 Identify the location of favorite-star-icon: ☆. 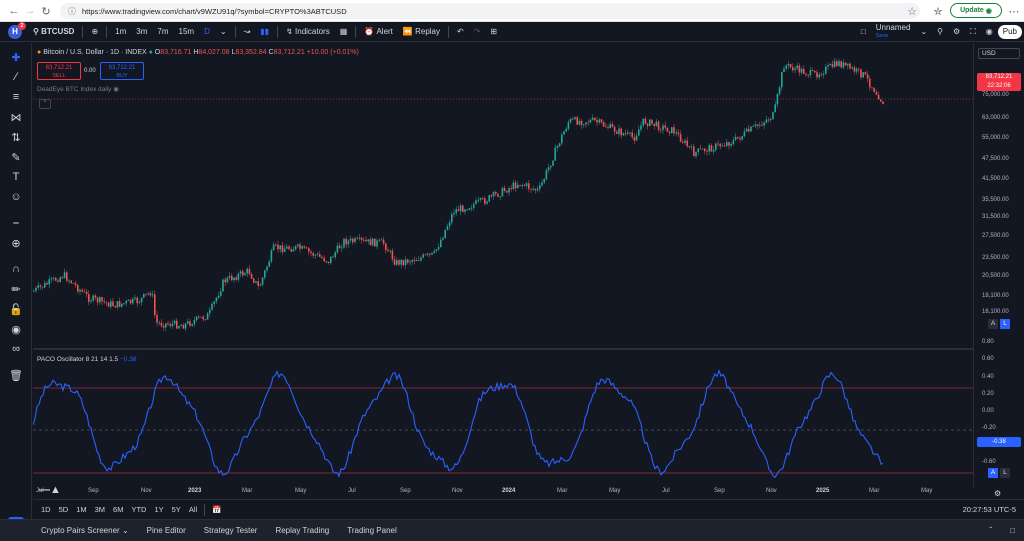
(912, 11).